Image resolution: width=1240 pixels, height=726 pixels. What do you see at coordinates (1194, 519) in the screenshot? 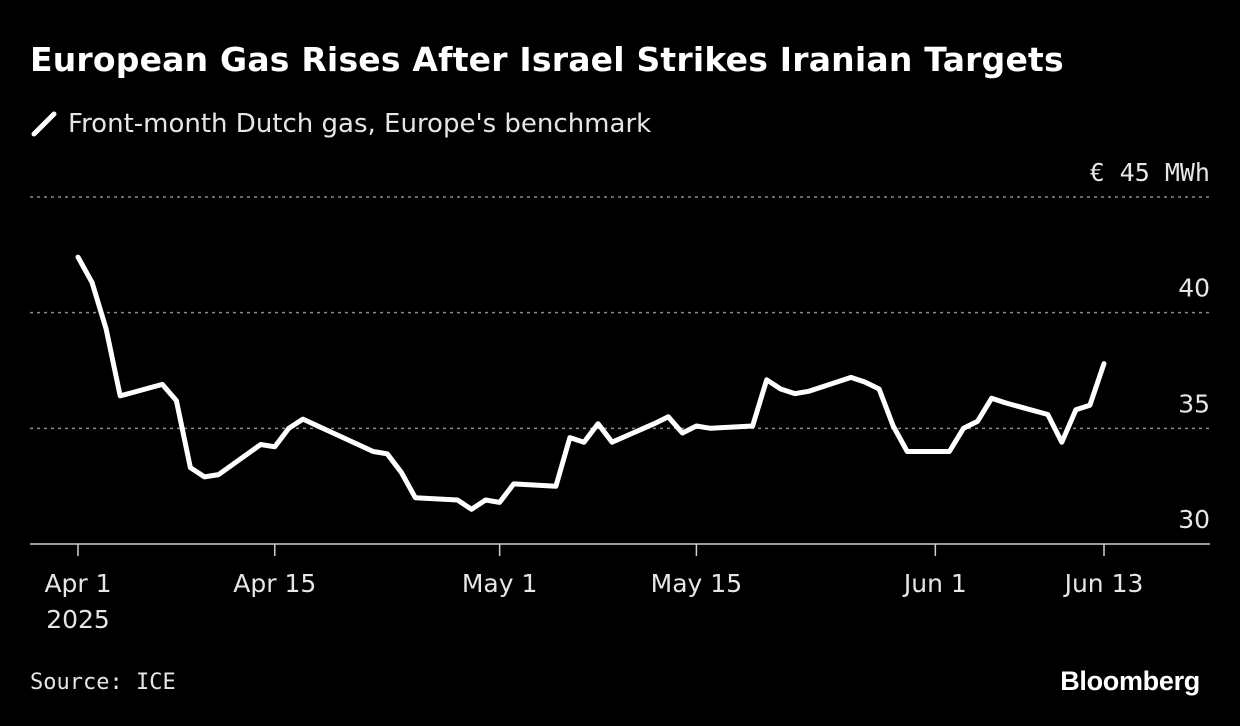
I see `y-tick-label: 30` at bounding box center [1194, 519].